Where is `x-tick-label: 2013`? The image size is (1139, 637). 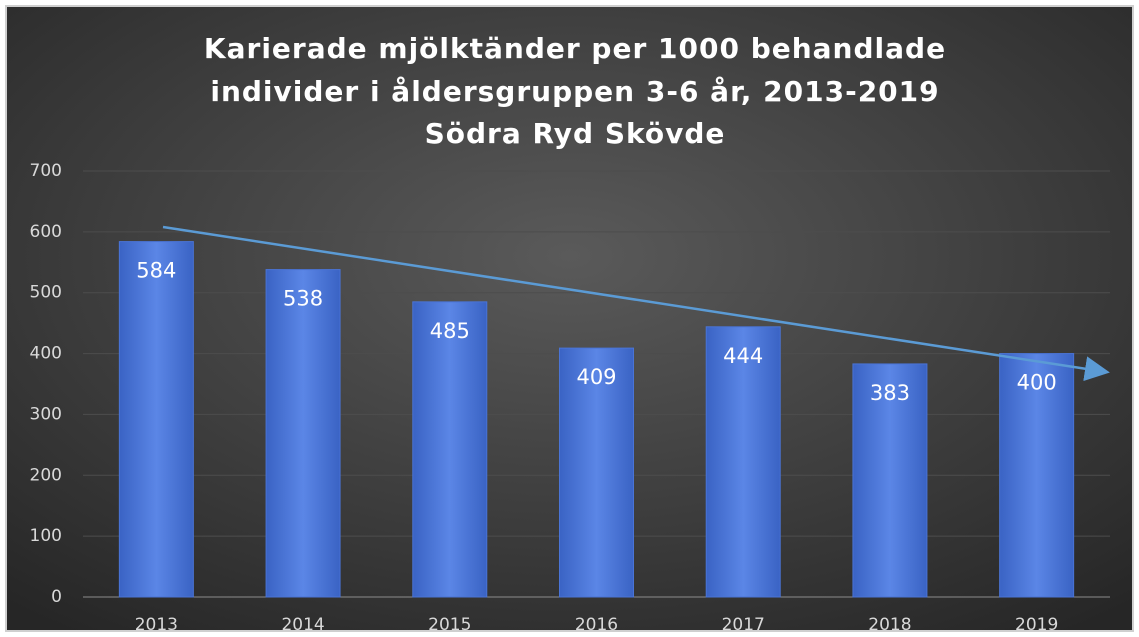 x-tick-label: 2013 is located at coordinates (156, 625).